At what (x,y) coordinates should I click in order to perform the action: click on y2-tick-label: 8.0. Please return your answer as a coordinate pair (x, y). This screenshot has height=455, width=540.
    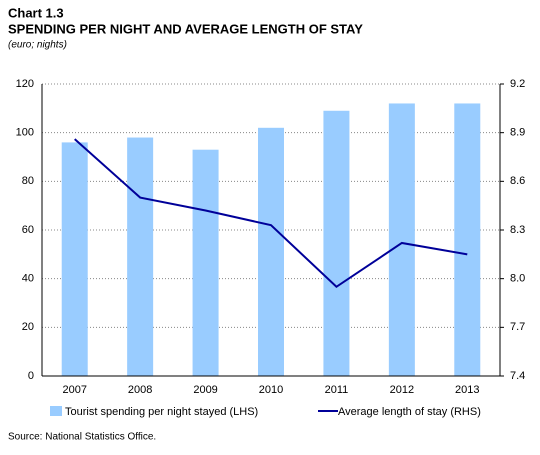
    Looking at the image, I should click on (517, 279).